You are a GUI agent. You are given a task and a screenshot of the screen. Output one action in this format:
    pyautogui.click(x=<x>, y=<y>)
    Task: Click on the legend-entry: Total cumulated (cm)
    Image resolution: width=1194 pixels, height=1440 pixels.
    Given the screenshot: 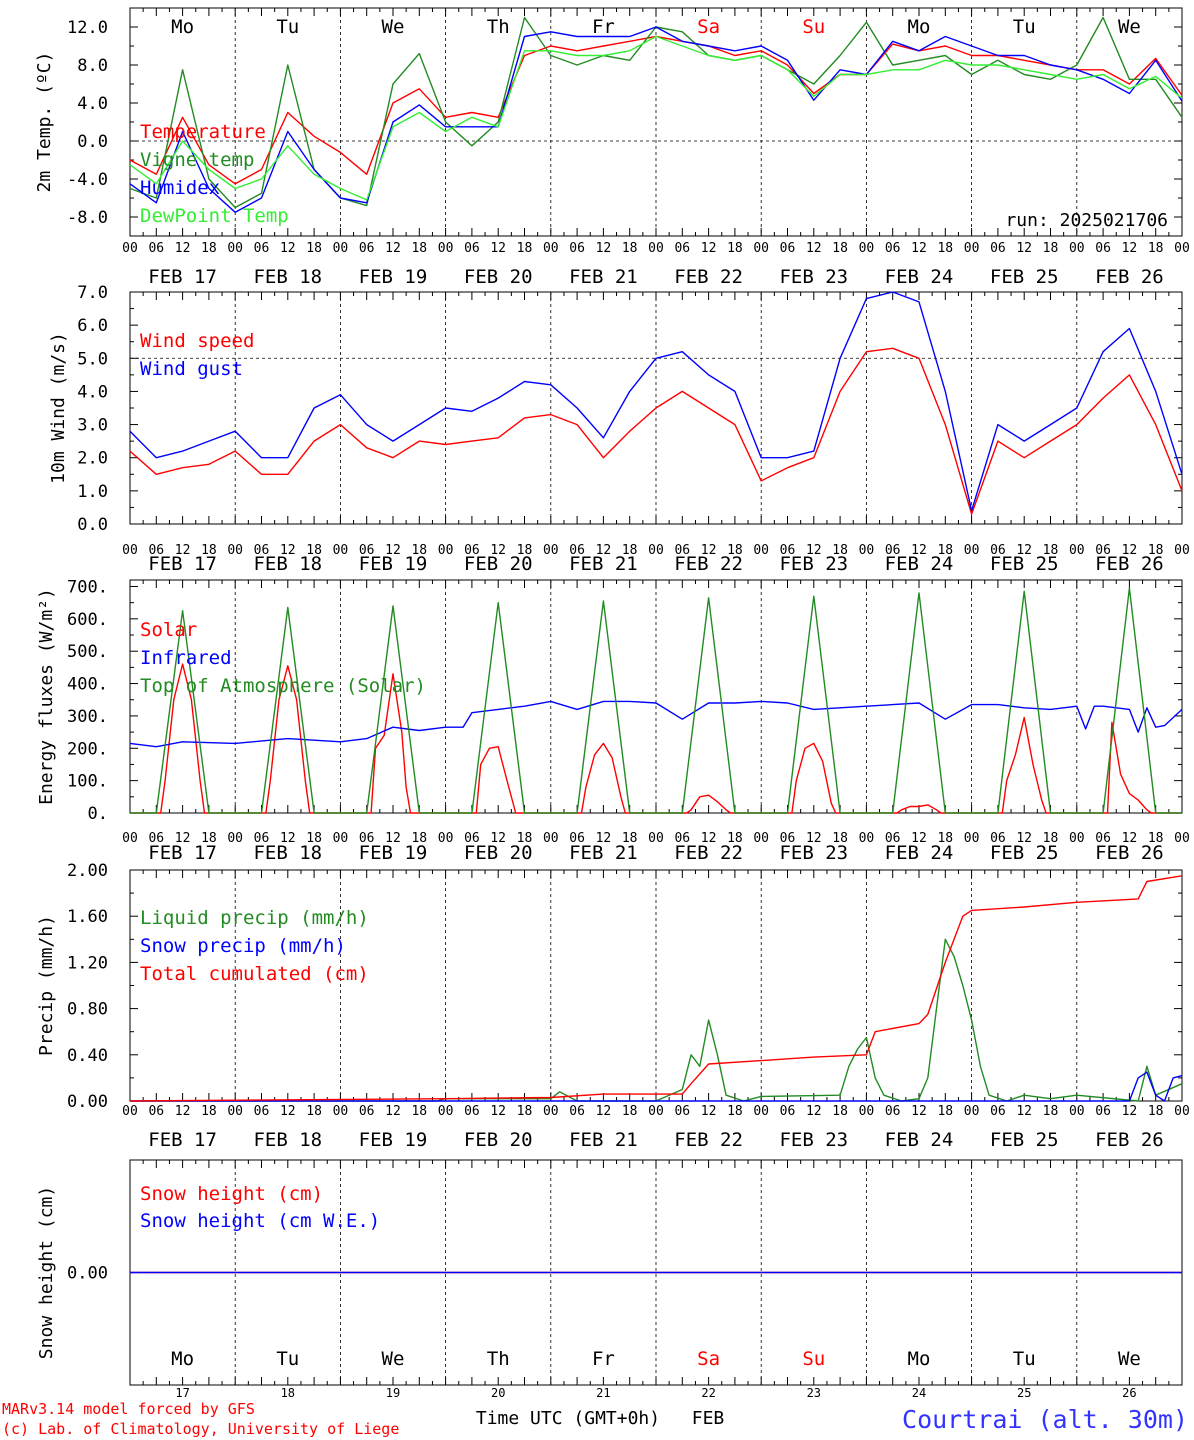 What is the action you would take?
    pyautogui.click(x=254, y=974)
    